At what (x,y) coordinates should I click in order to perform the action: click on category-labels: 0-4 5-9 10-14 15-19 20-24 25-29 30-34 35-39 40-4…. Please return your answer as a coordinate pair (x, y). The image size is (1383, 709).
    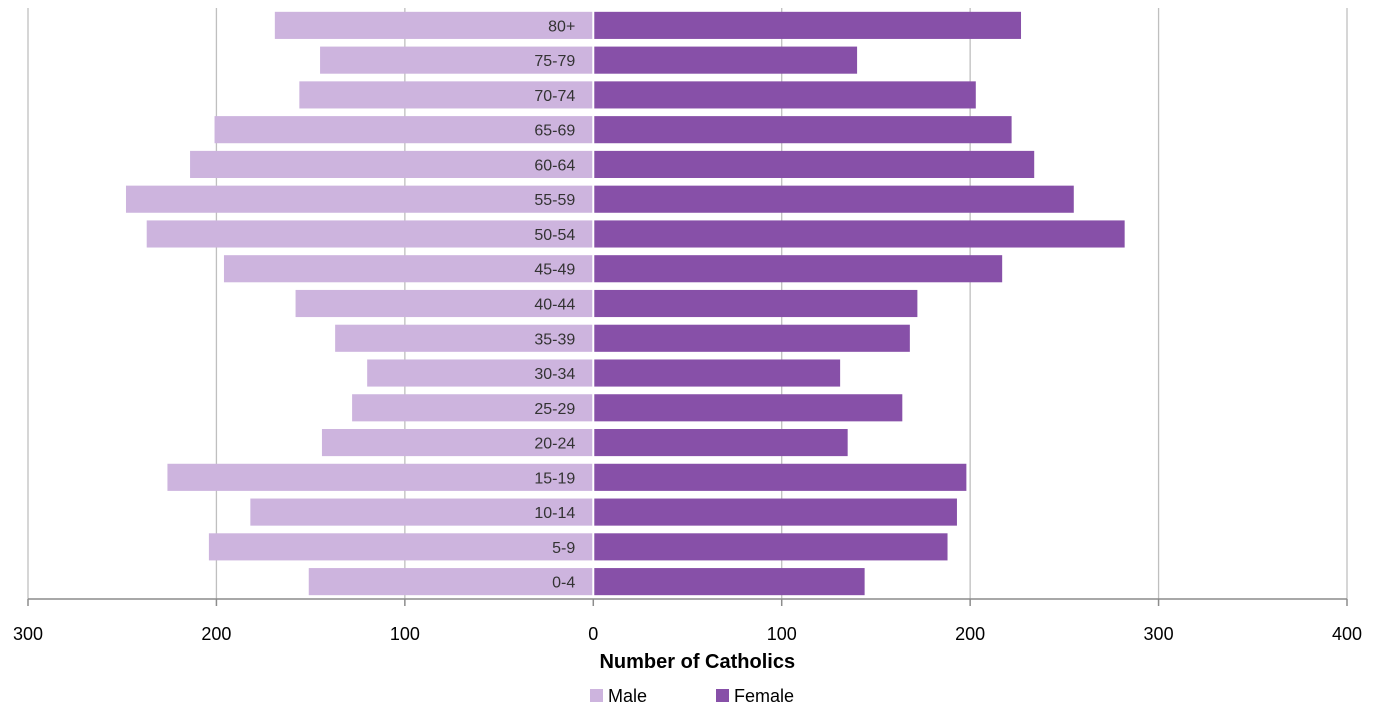
    Looking at the image, I should click on (554, 304).